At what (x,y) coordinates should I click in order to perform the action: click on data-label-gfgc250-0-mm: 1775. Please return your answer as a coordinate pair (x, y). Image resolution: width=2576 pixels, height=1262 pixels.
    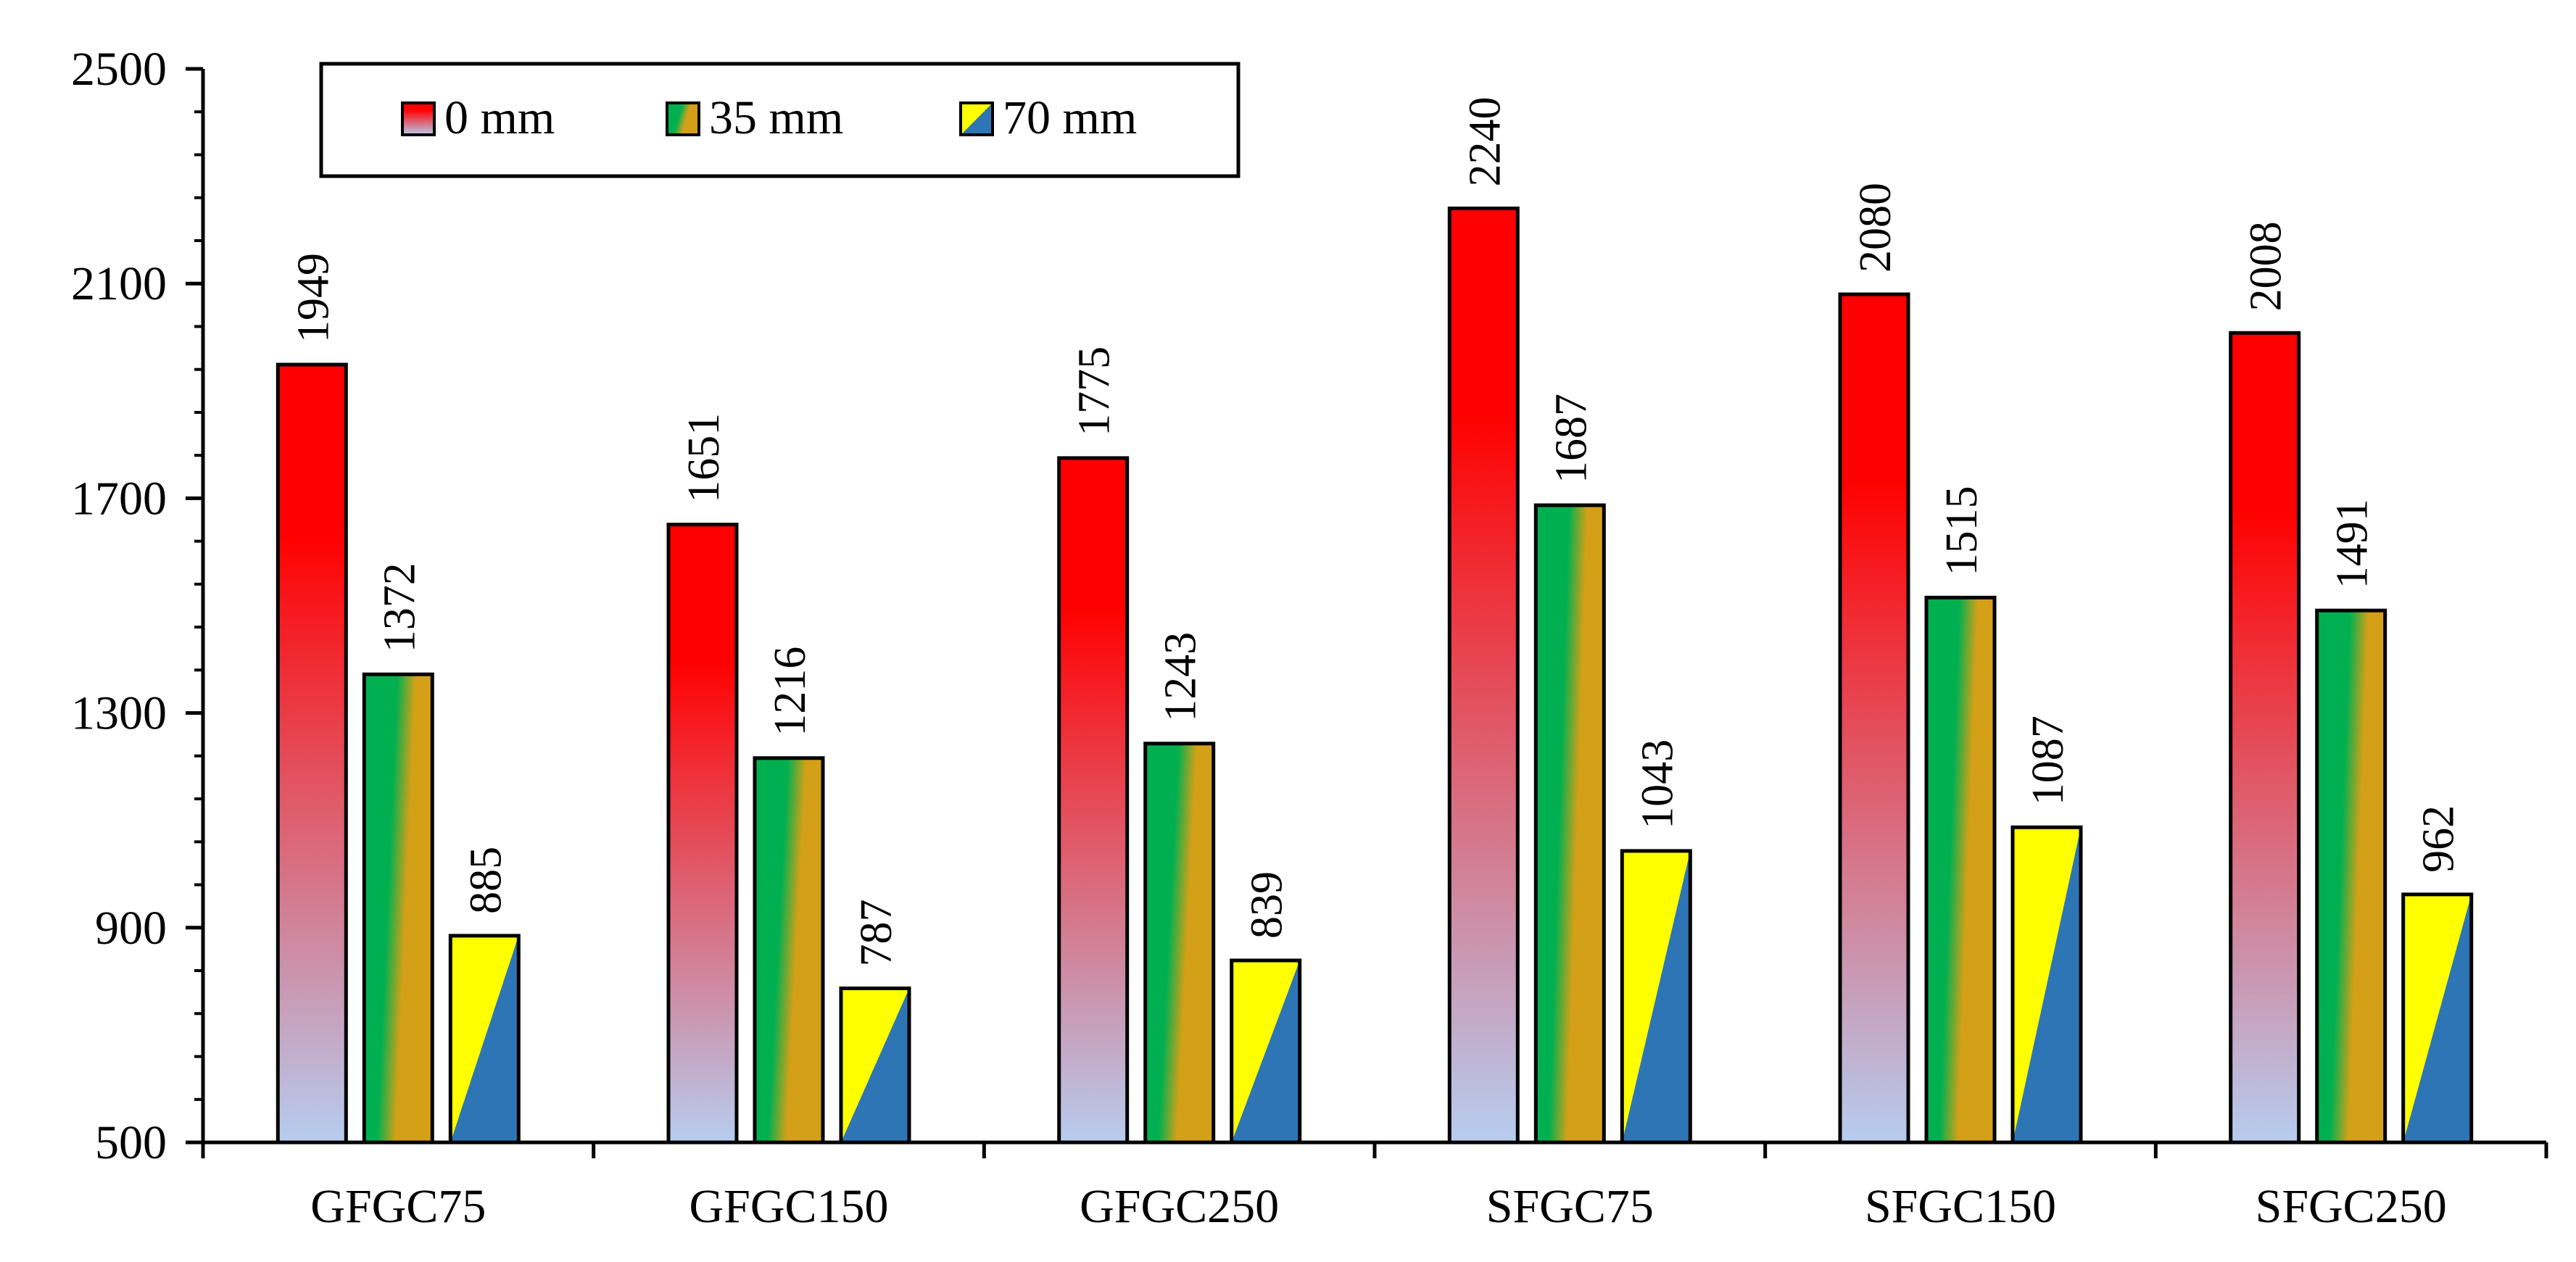
    Looking at the image, I should click on (1094, 391).